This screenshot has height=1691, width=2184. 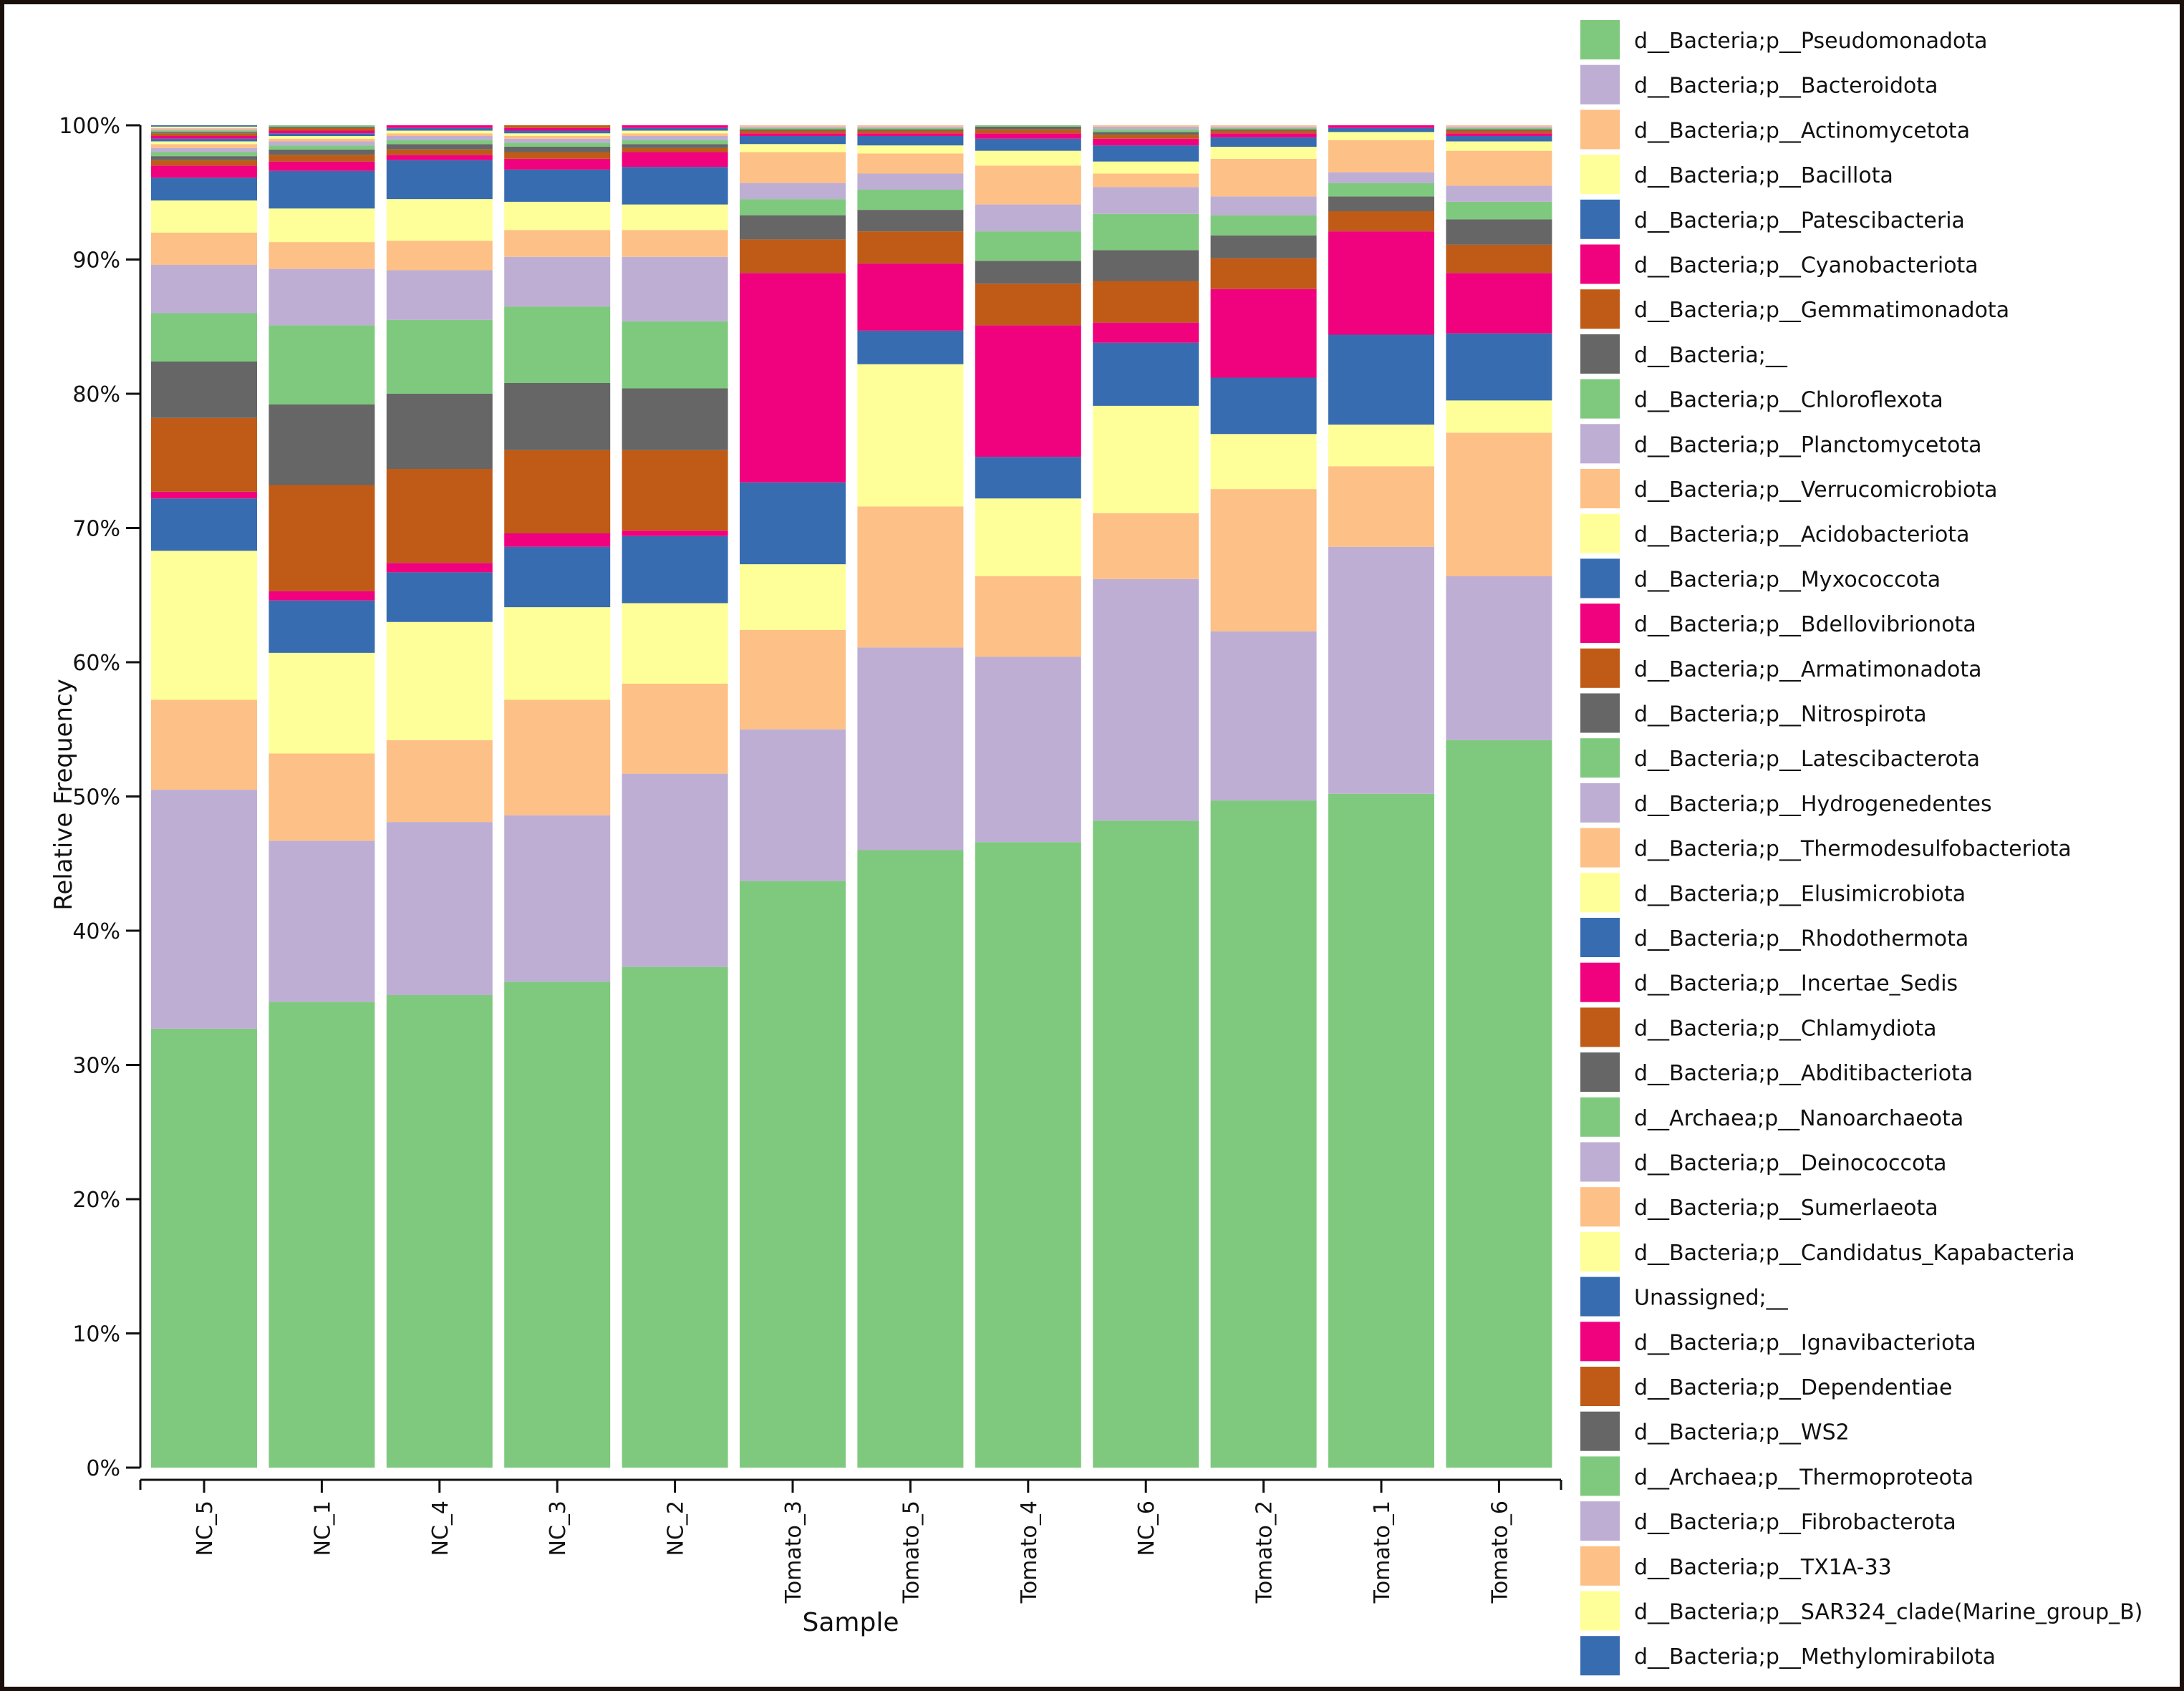 What do you see at coordinates (103, 1468) in the screenshot?
I see `y-tick-label: 0%` at bounding box center [103, 1468].